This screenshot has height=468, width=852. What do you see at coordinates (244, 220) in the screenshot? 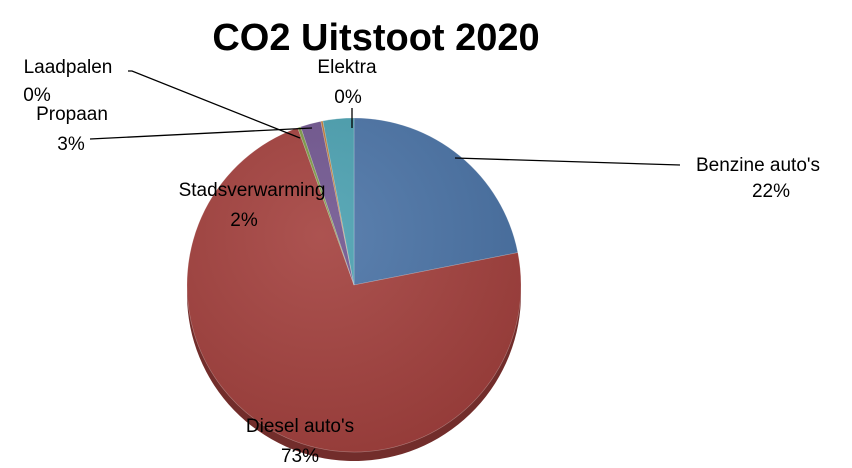
I see `label-stadsverwarming-pct: 2%` at bounding box center [244, 220].